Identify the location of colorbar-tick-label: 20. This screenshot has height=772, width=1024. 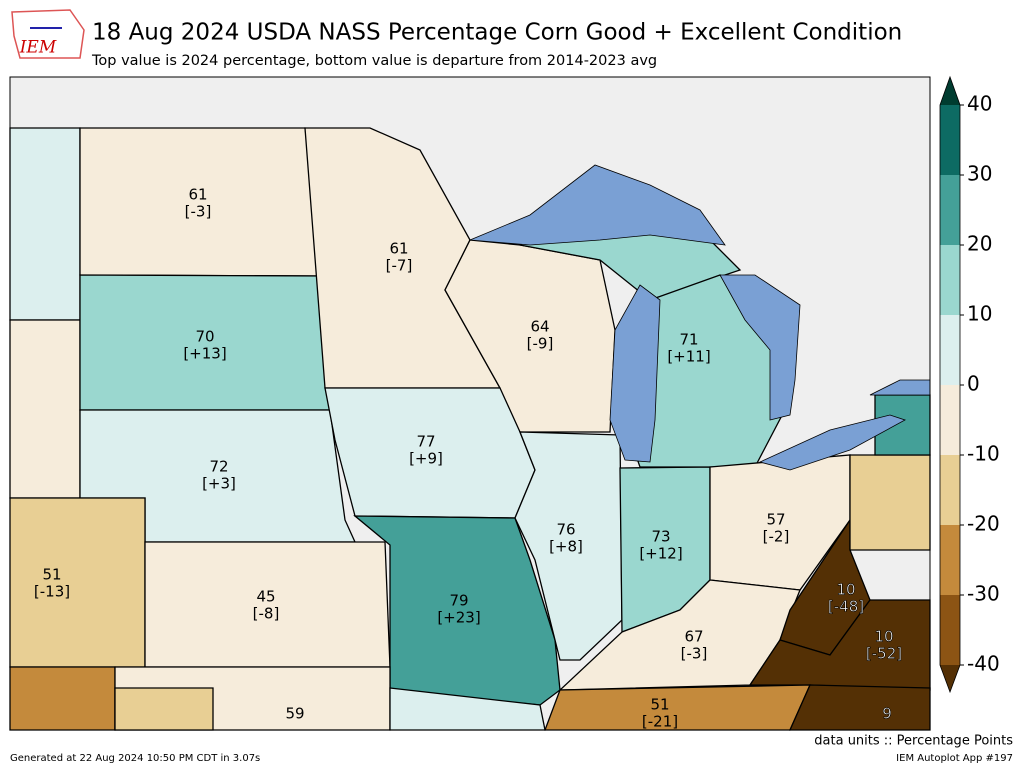
(979, 244).